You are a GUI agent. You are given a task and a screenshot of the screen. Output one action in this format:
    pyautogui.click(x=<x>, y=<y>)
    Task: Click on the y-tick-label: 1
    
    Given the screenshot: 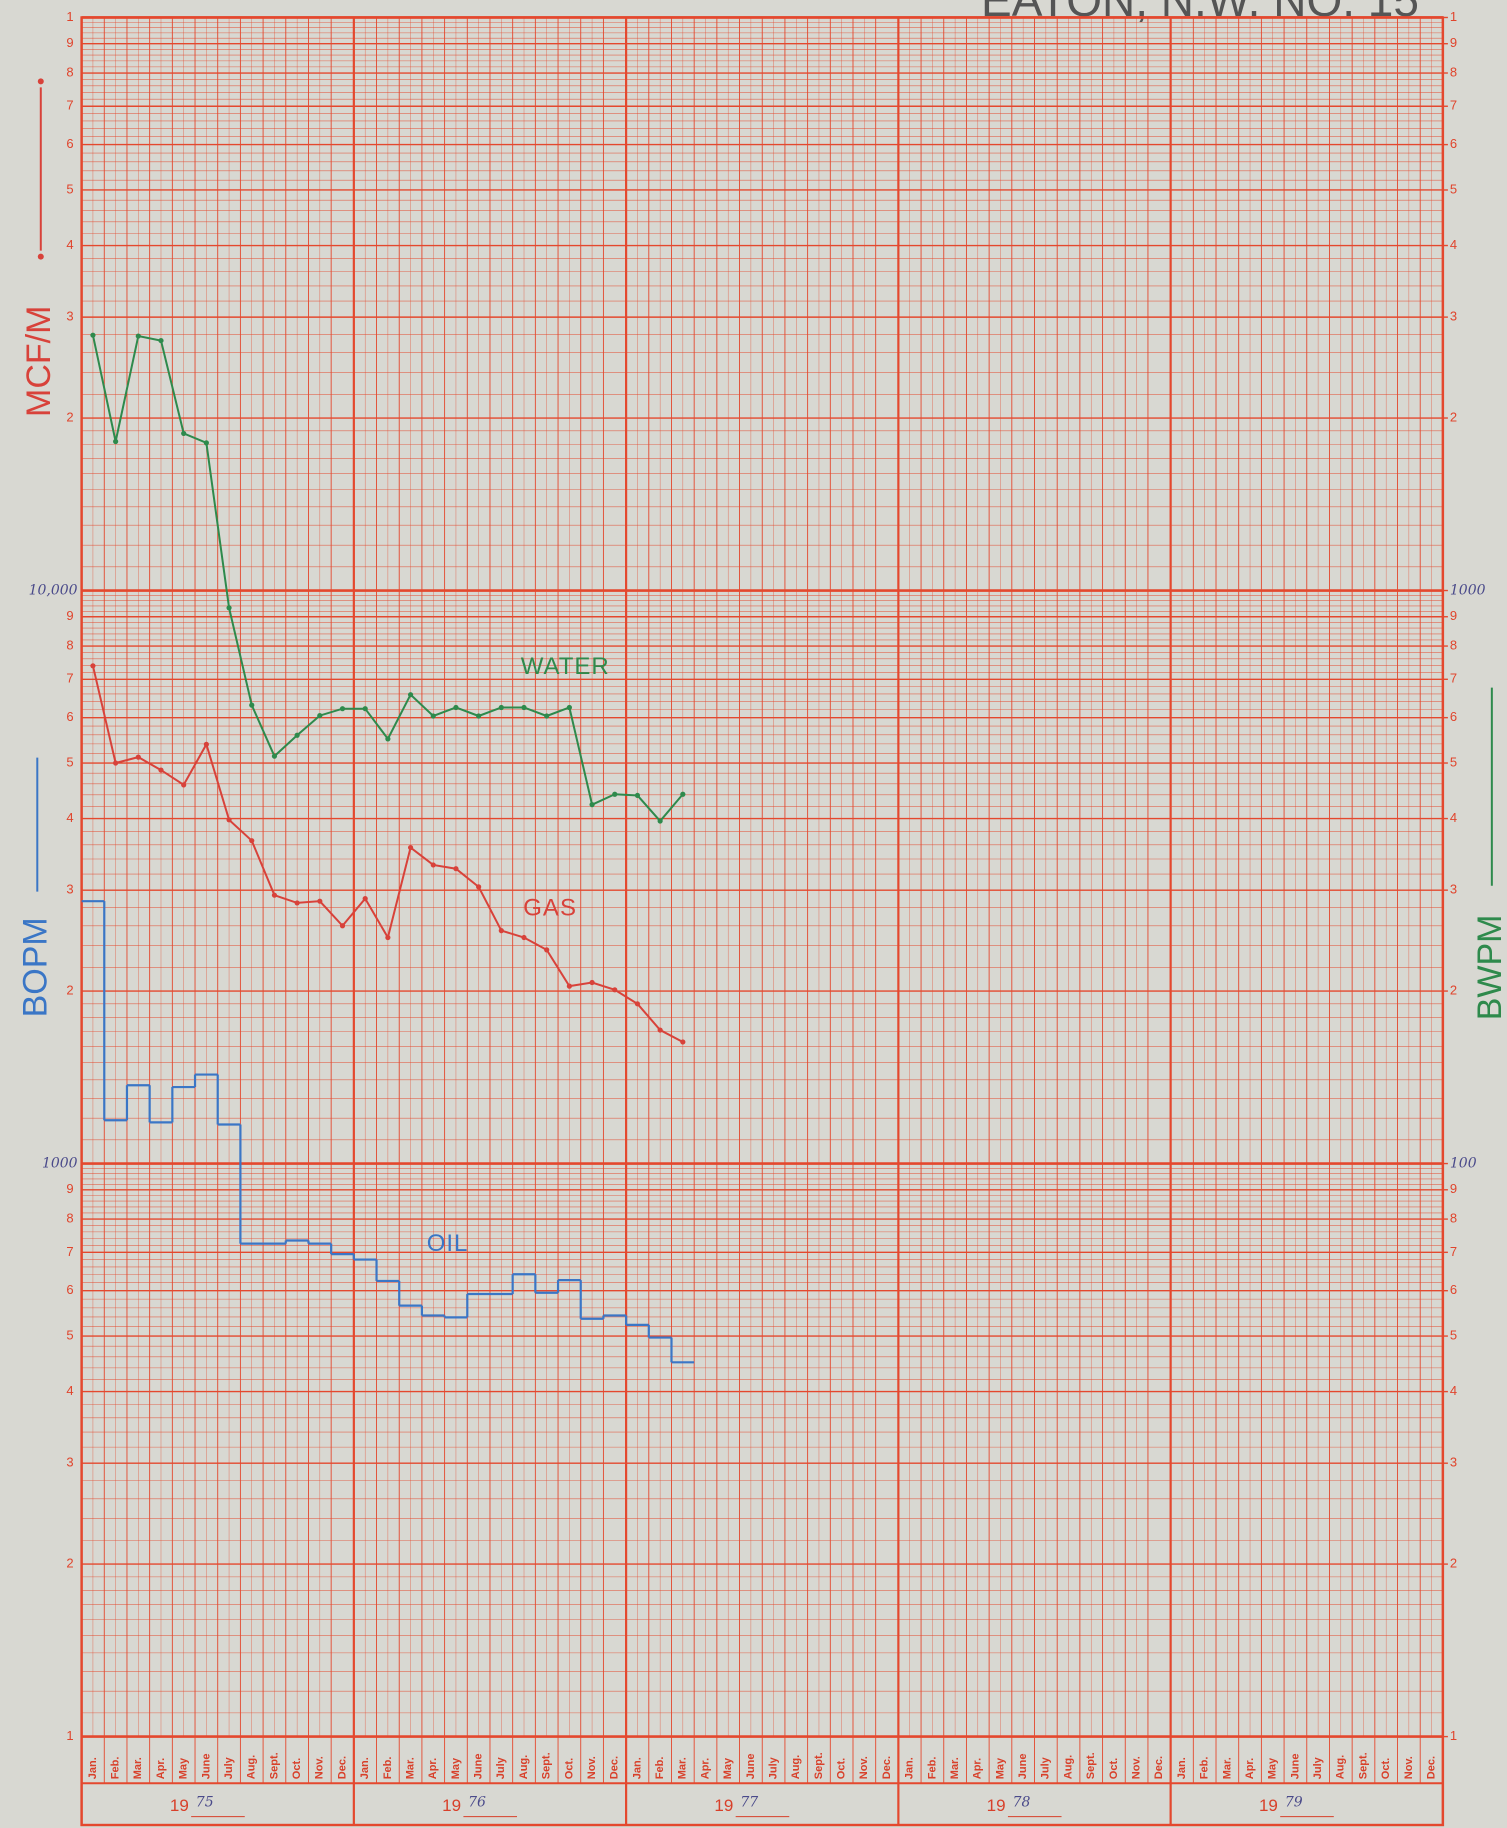 What is the action you would take?
    pyautogui.click(x=69, y=1735)
    